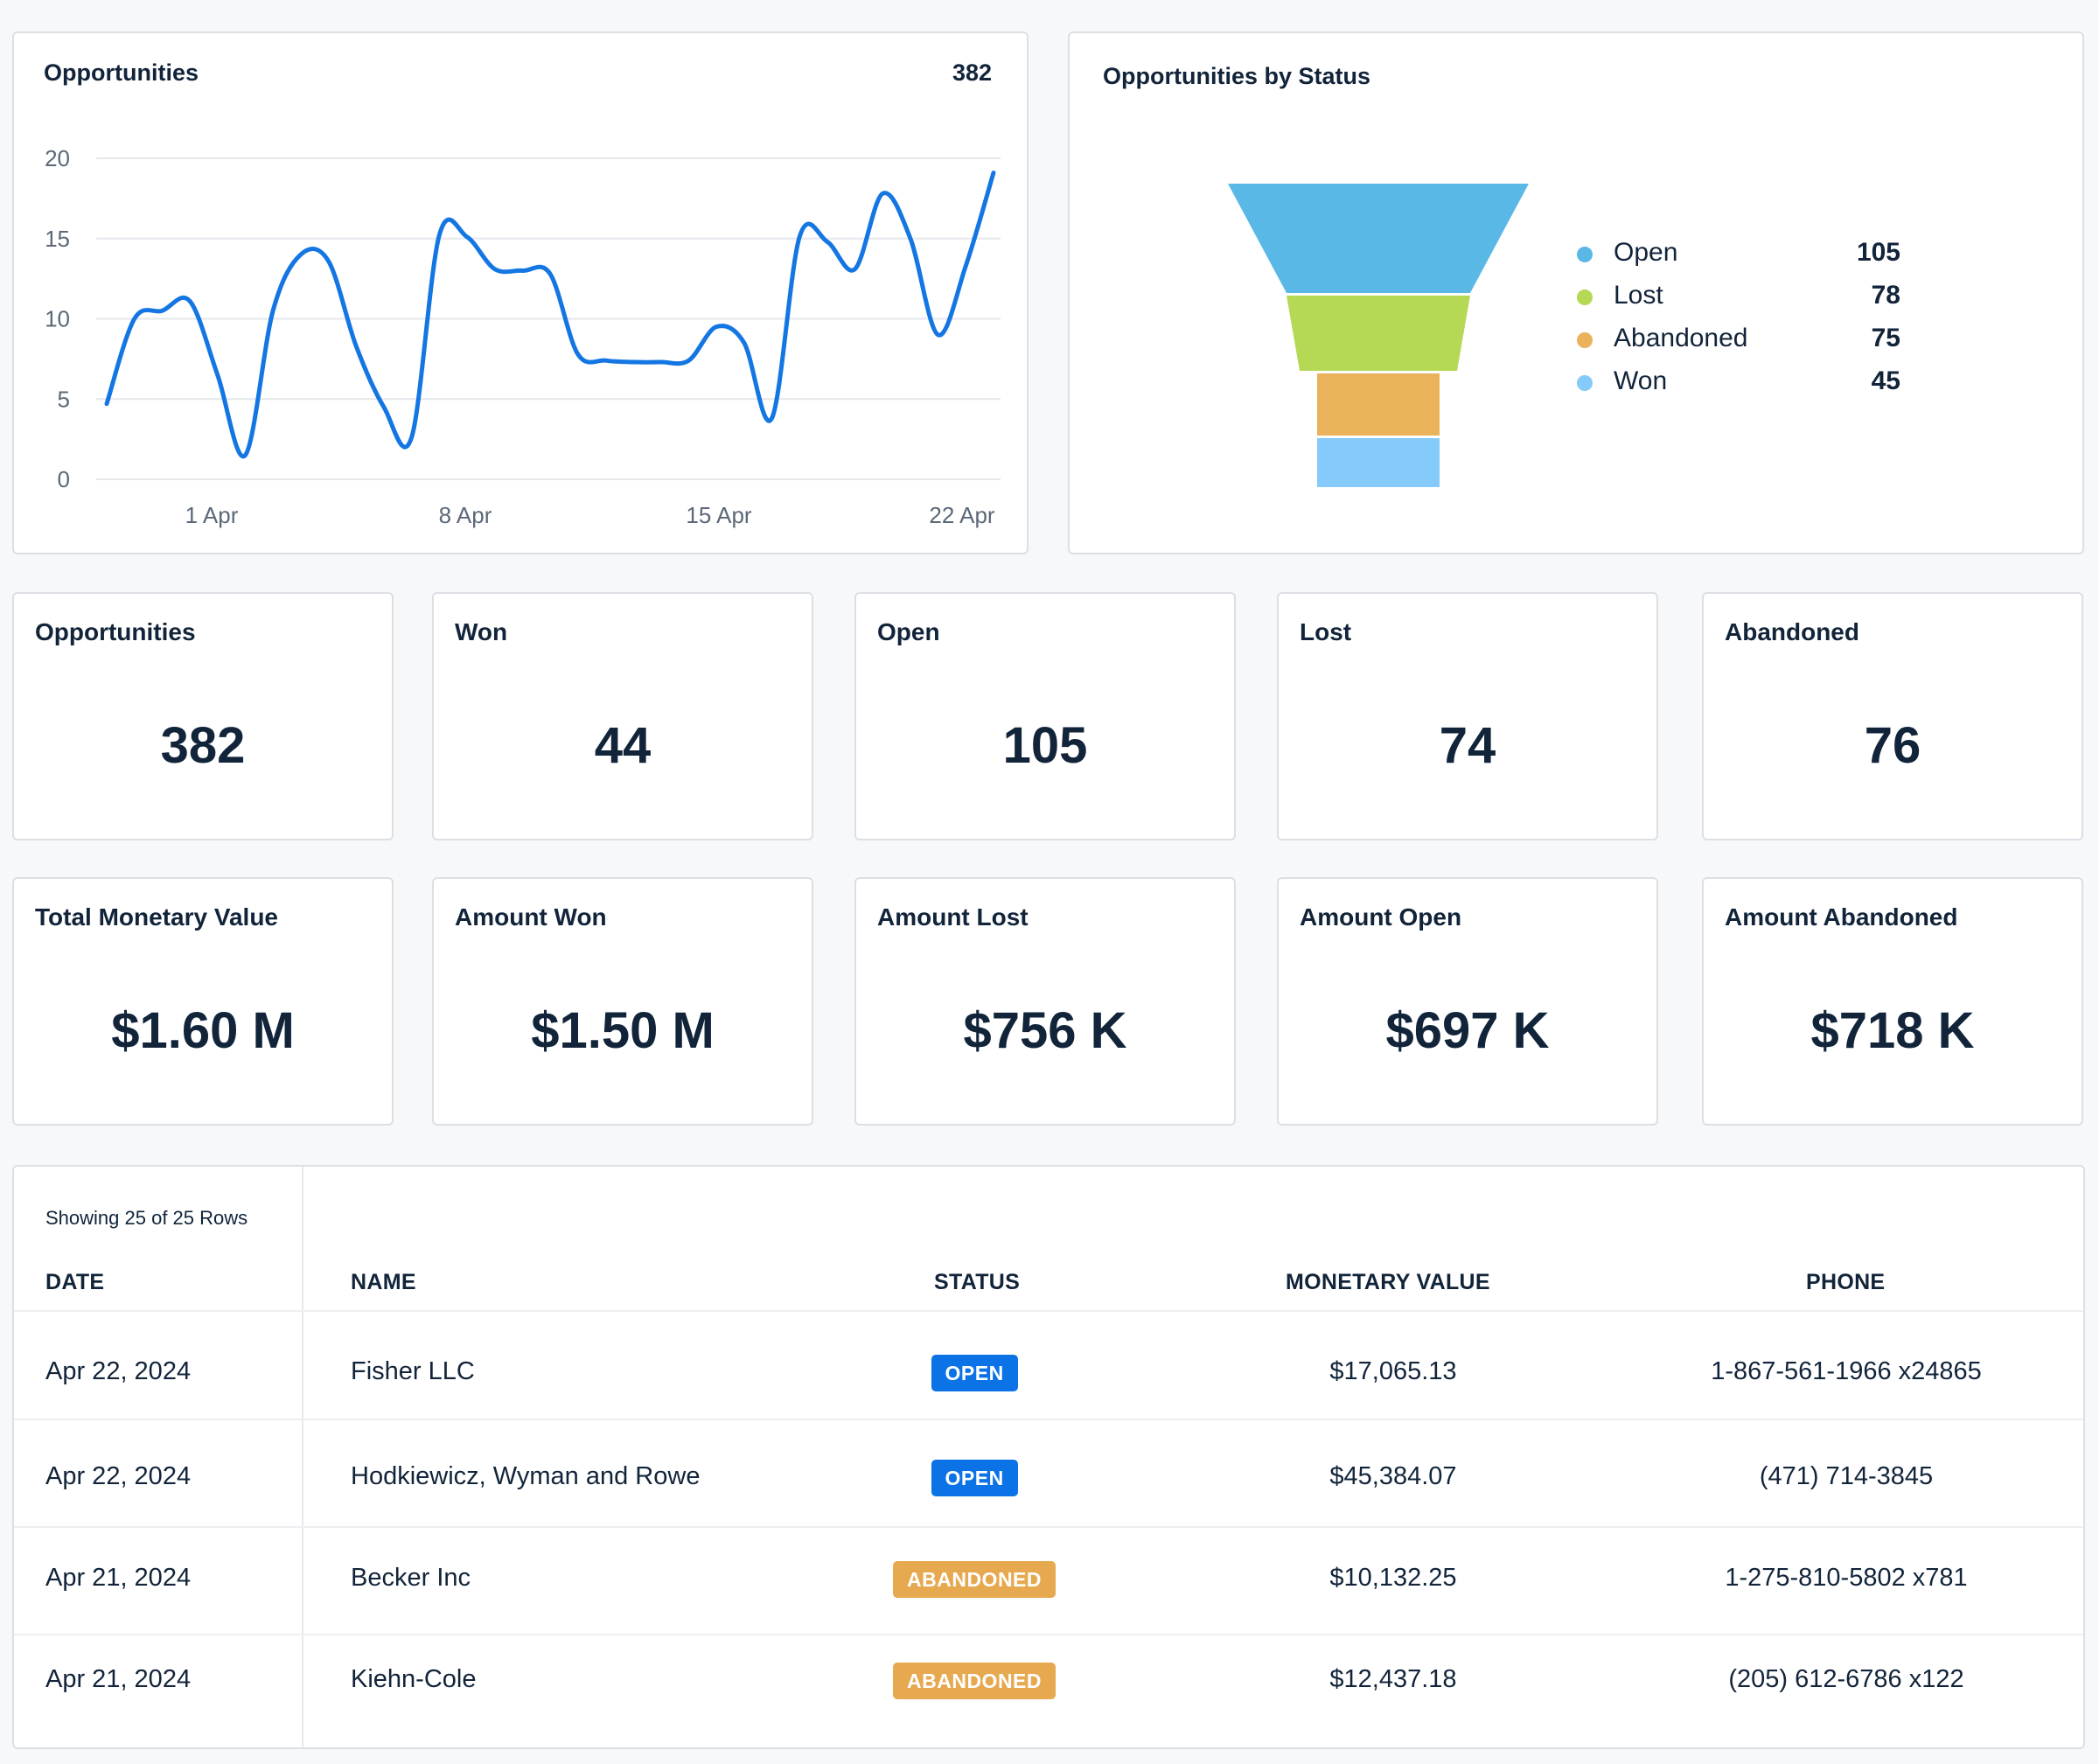 The width and height of the screenshot is (2099, 1764). I want to click on opportunities-total: 382, so click(972, 73).